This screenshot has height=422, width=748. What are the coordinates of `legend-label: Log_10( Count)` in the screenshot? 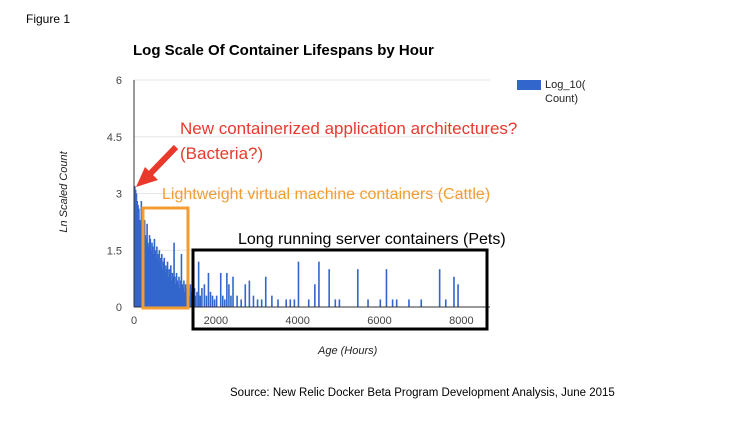 It's located at (565, 92).